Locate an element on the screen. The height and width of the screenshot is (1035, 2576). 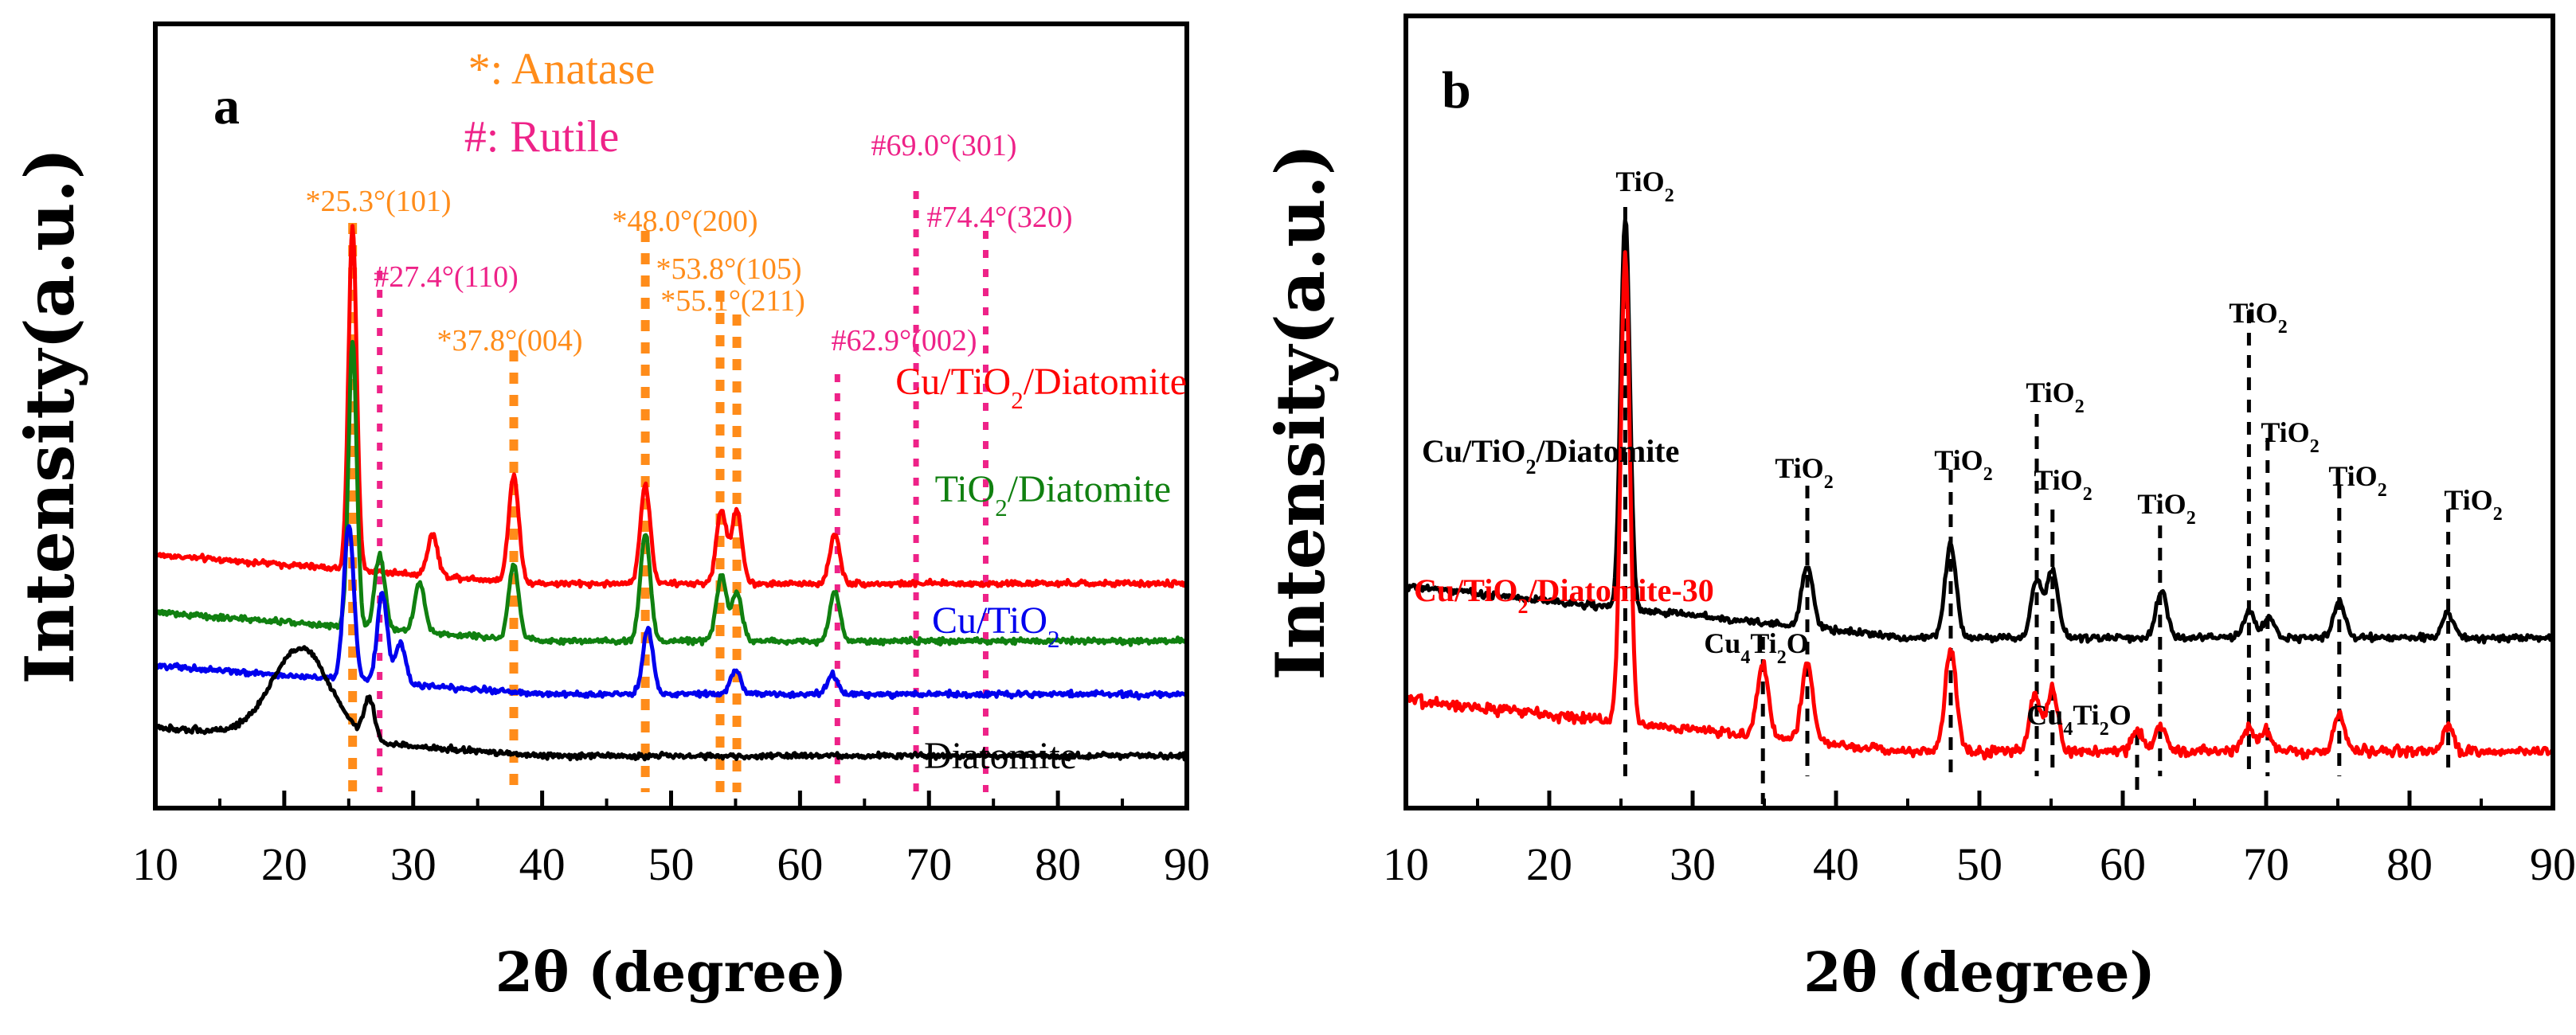
series-label: Cu/TiO2 is located at coordinates (995, 626).